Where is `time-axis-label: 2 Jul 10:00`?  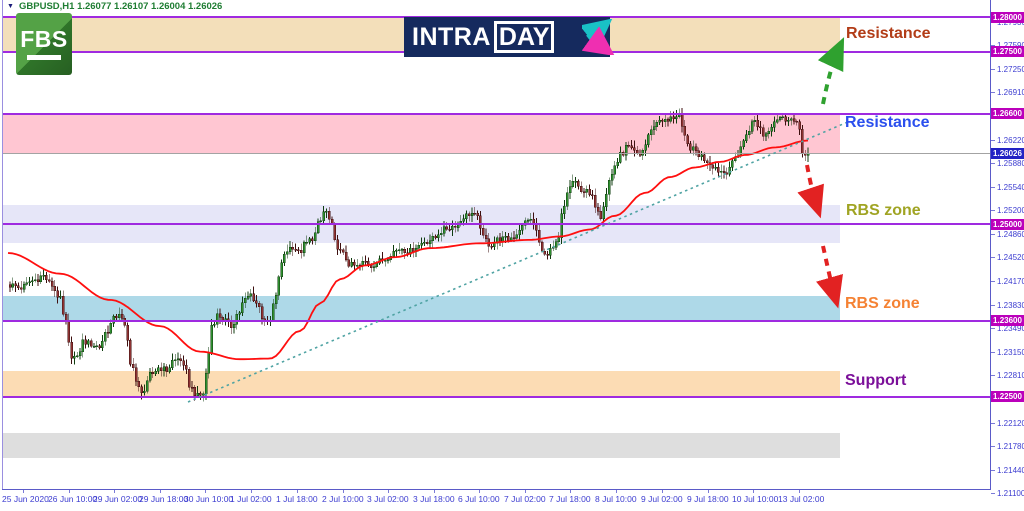 time-axis-label: 2 Jul 10:00 is located at coordinates (343, 499).